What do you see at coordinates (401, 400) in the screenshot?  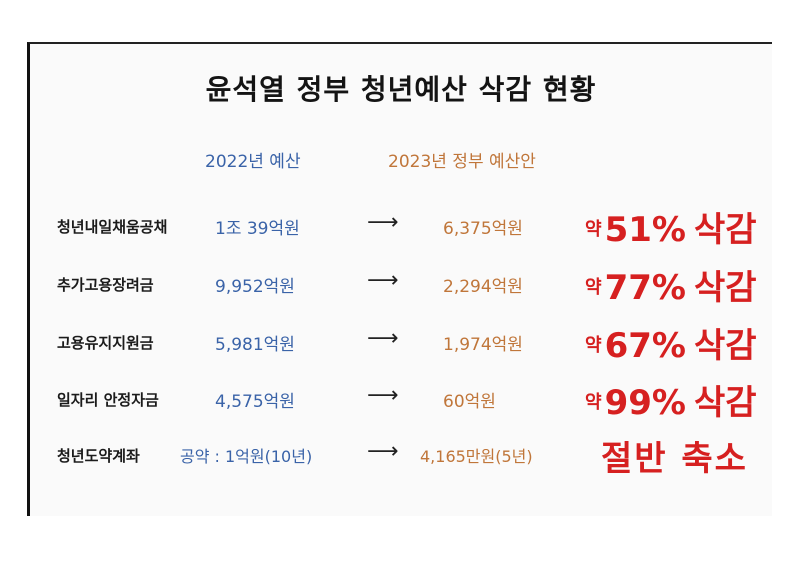 I see `table-row: 일자리 안정자금 4,575억원 ⟶ 60억원 약99% 삭감` at bounding box center [401, 400].